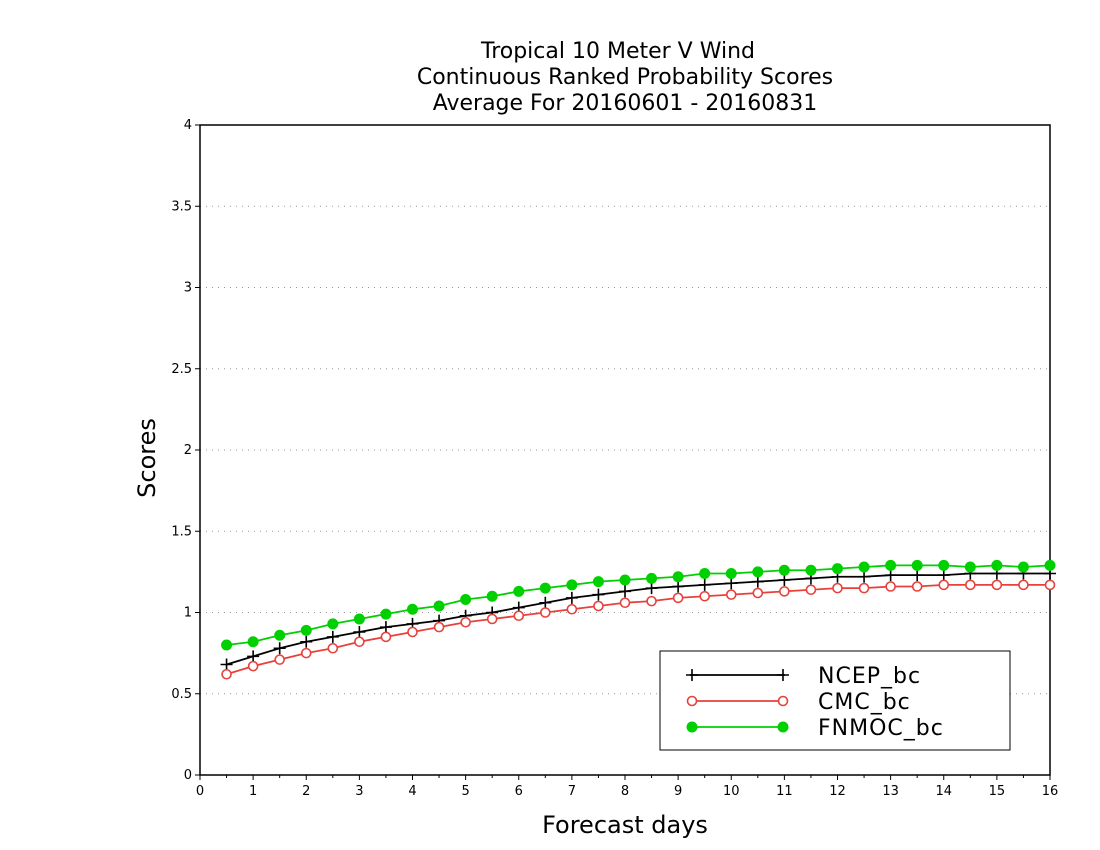 Image resolution: width=1100 pixels, height=850 pixels. Describe the element at coordinates (147, 458) in the screenshot. I see `y-axis-label: Scores` at that location.